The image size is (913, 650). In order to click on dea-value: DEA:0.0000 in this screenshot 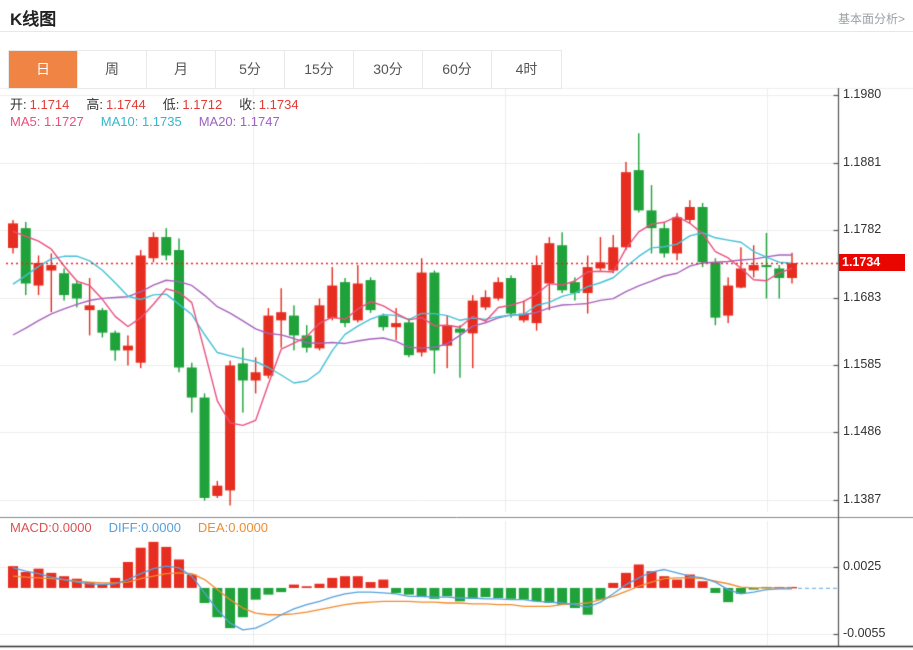, I will do `click(233, 527)`.